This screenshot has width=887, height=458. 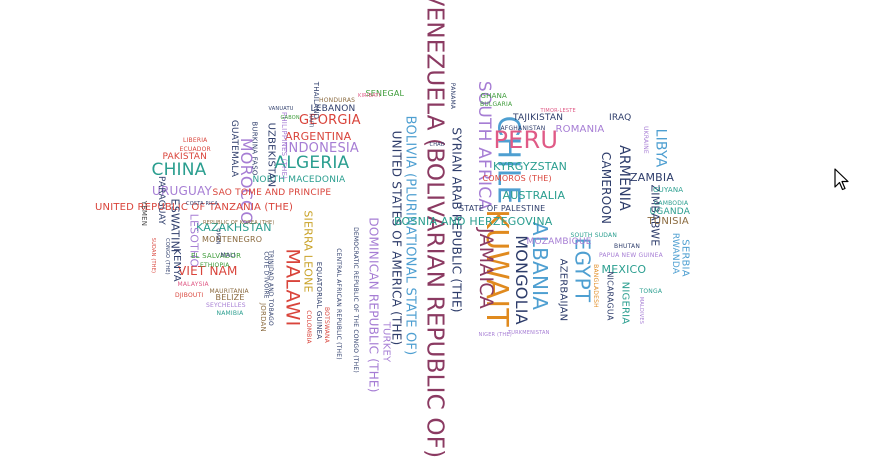 I want to click on word-jamaica: JAMAICA, so click(x=485, y=268).